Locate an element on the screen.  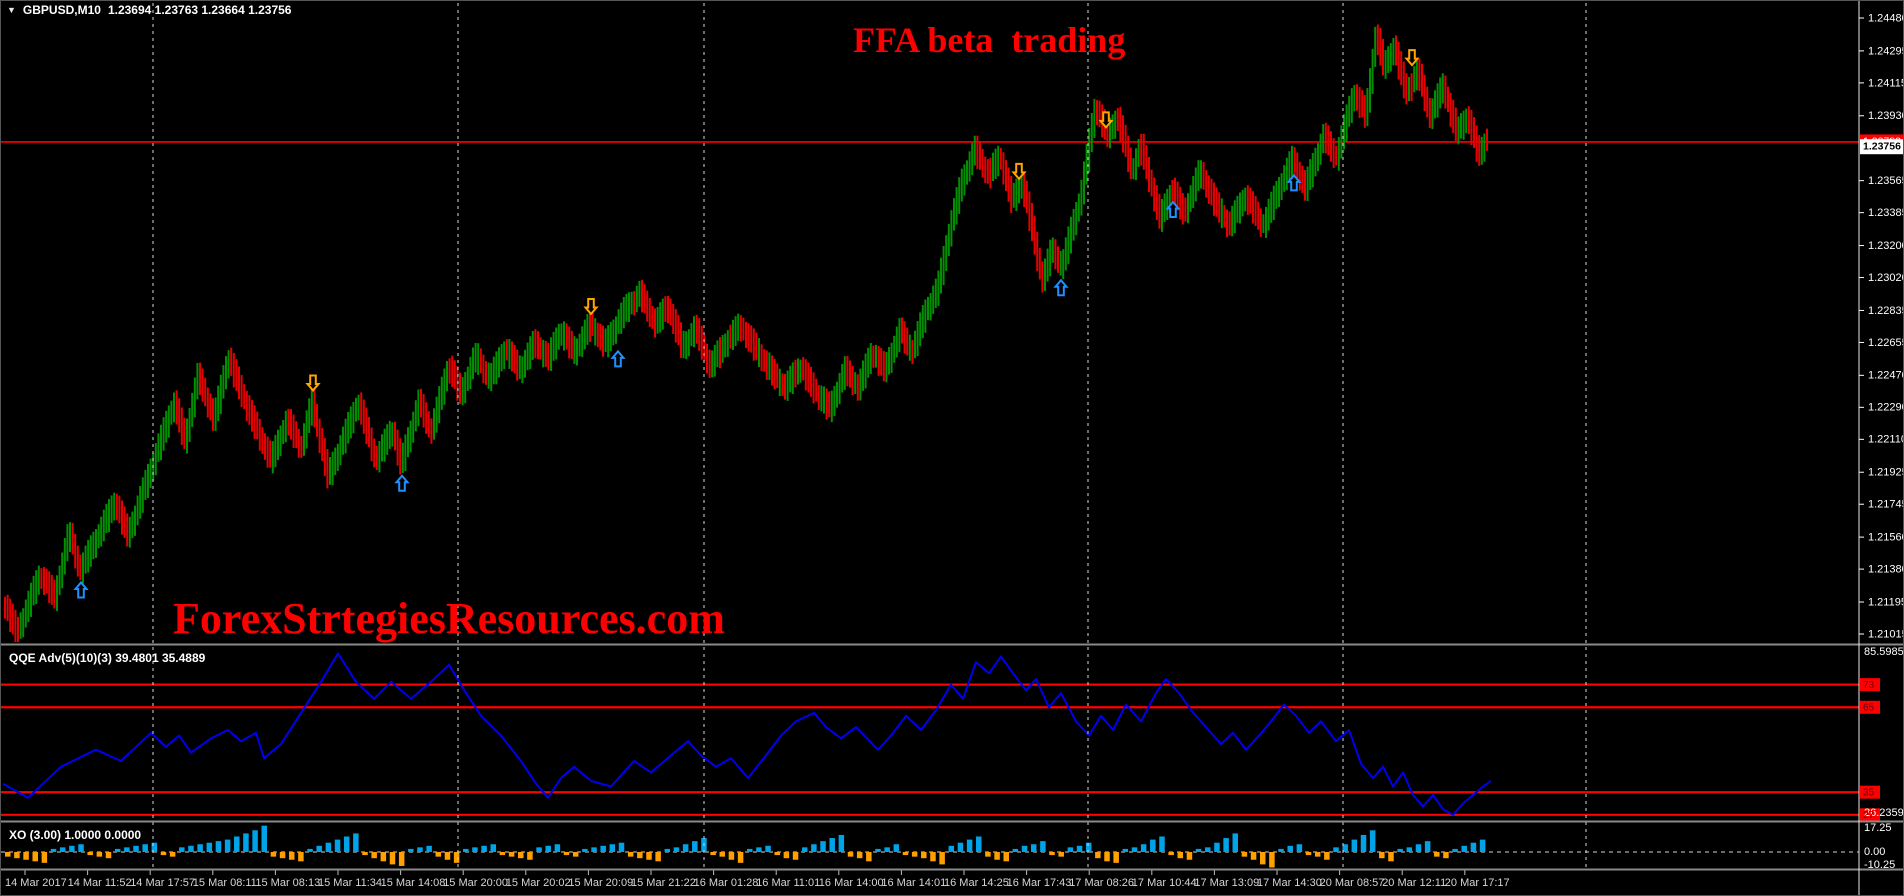
price-axis-label: 1.22110 is located at coordinates (1886, 440).